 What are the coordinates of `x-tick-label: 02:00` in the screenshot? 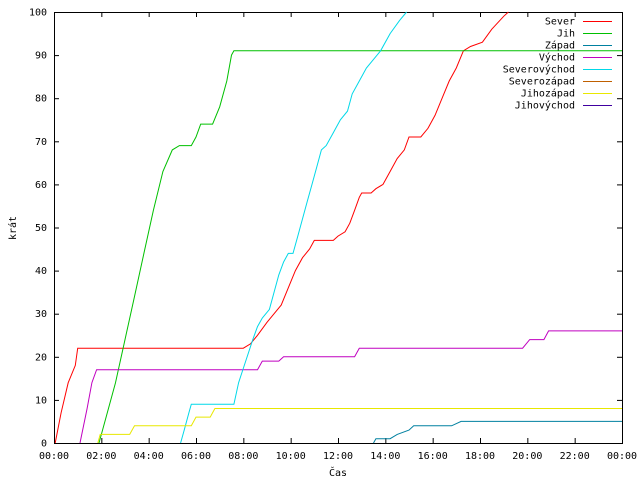 It's located at (101, 456).